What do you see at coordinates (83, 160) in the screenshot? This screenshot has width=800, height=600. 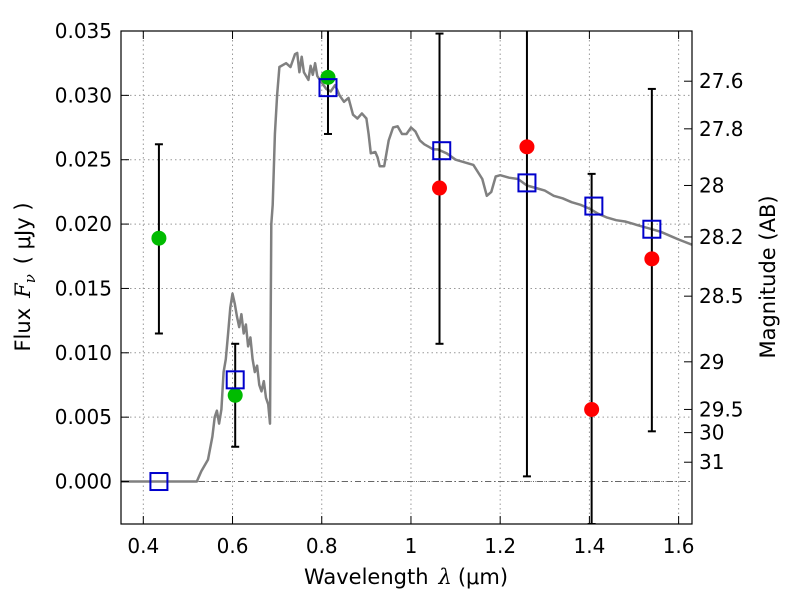 I see `y-tick-label: 0.025` at bounding box center [83, 160].